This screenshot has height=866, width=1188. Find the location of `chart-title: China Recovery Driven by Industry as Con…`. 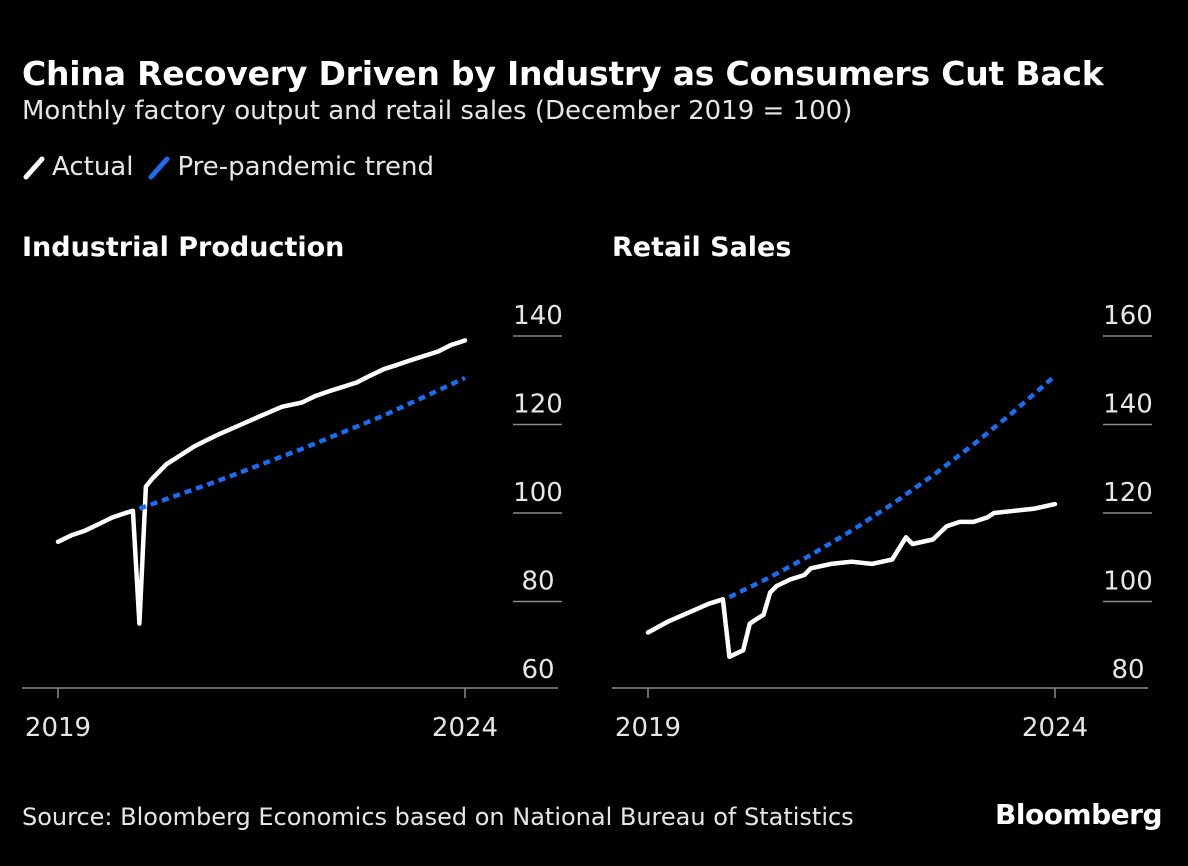

chart-title: China Recovery Driven by Industry as Con… is located at coordinates (563, 73).